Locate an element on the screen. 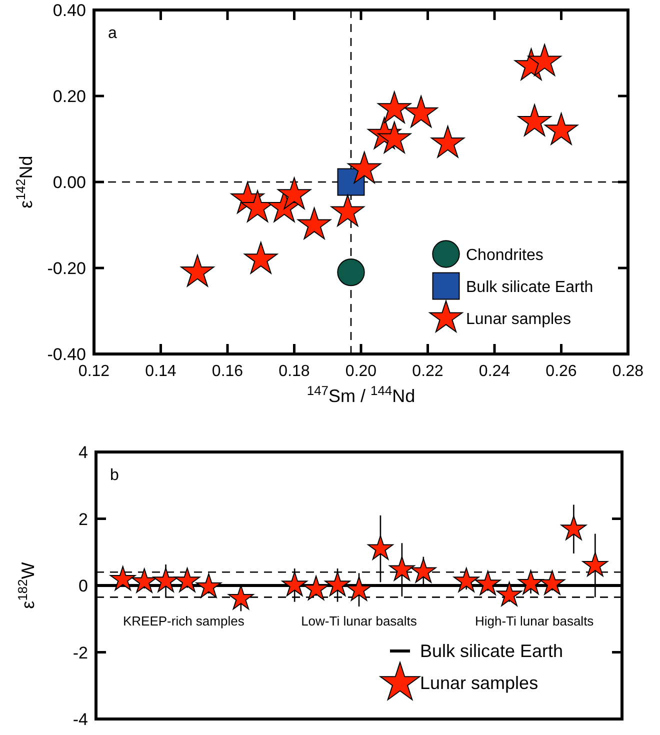 The height and width of the screenshot is (735, 660). annotation: Low-Ti lunar basalts is located at coordinates (359, 621).